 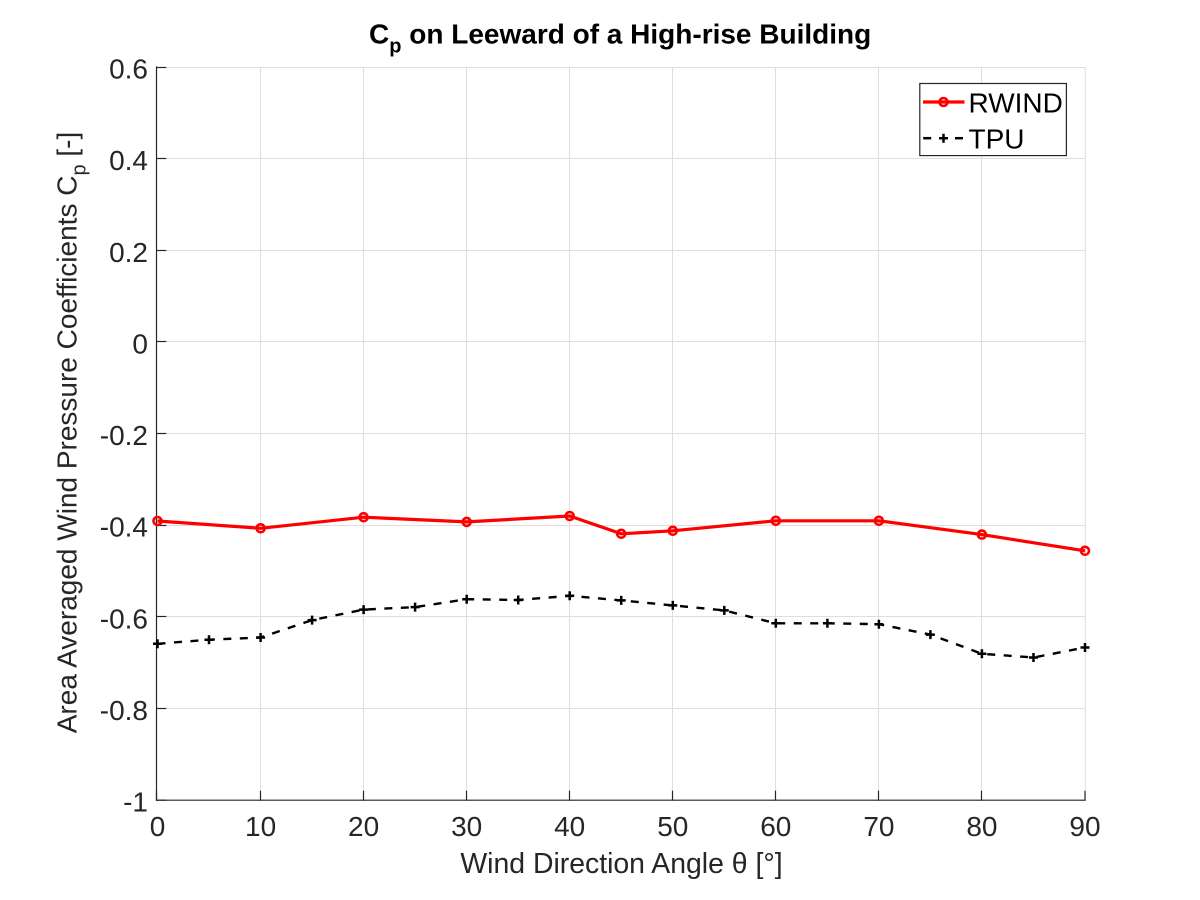 What do you see at coordinates (363, 826) in the screenshot?
I see `svg-text: 20` at bounding box center [363, 826].